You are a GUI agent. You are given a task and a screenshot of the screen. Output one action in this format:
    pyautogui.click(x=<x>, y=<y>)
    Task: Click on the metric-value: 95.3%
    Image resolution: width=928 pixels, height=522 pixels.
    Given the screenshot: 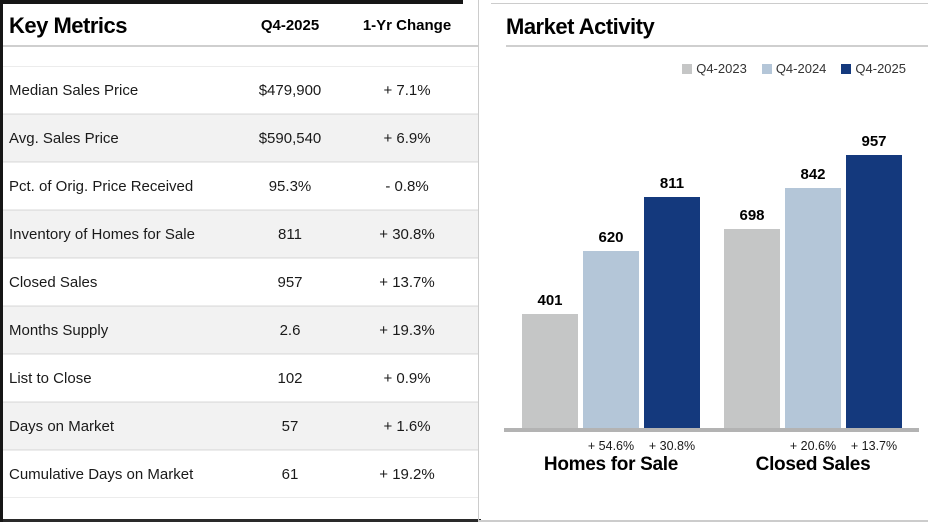 What is the action you would take?
    pyautogui.click(x=290, y=186)
    